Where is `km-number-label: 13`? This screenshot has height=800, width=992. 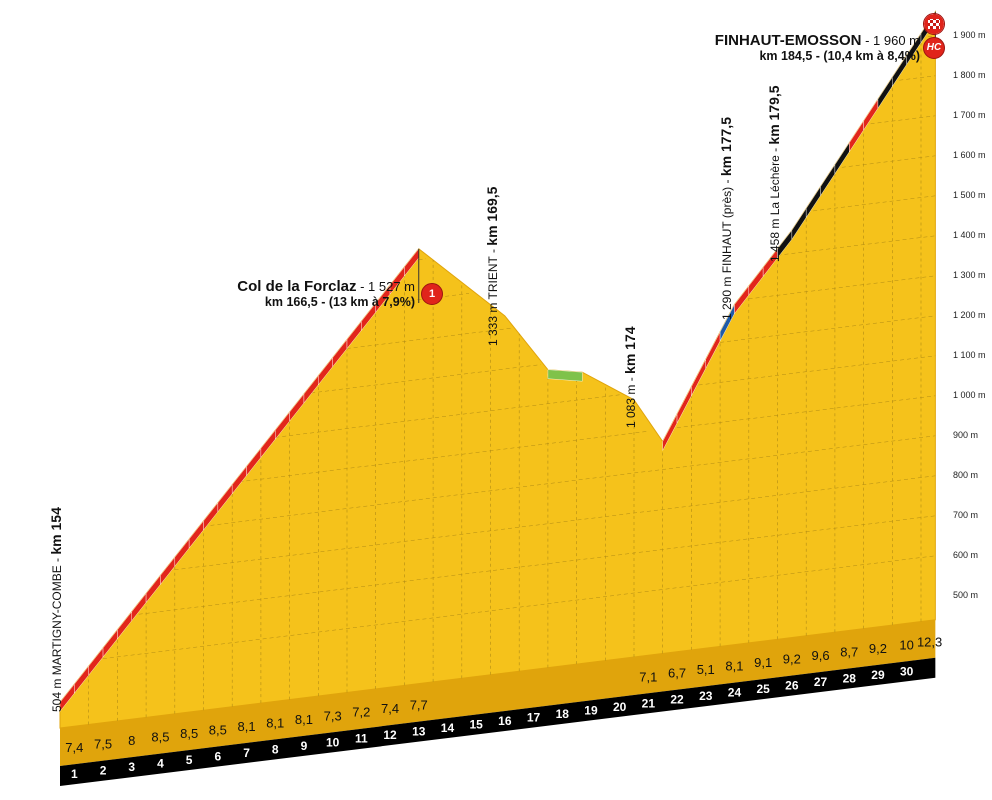 km-number-label: 13 is located at coordinates (419, 732).